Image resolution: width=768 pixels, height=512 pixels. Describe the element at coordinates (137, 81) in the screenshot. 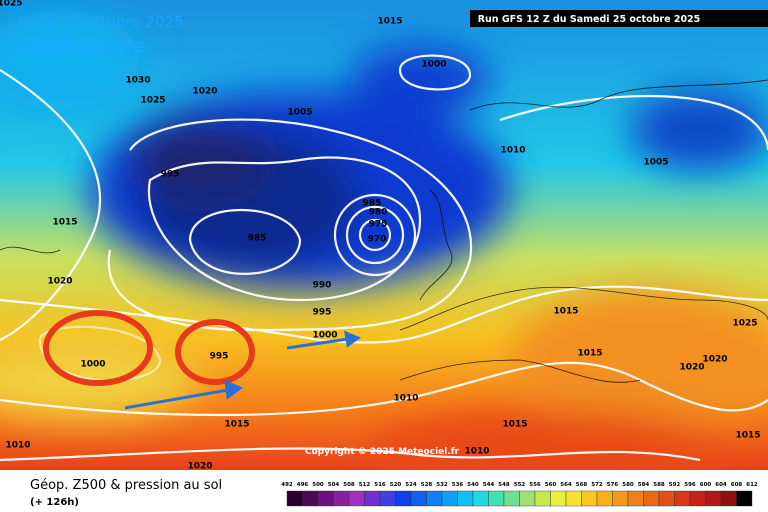

I see `isobar-label: 1030` at that location.